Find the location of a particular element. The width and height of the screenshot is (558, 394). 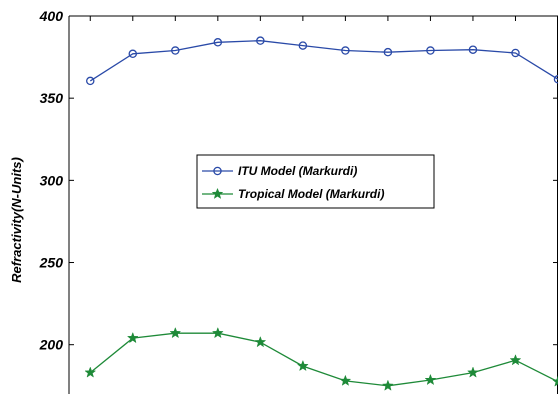

y-tick-label: 250 is located at coordinates (51, 263).